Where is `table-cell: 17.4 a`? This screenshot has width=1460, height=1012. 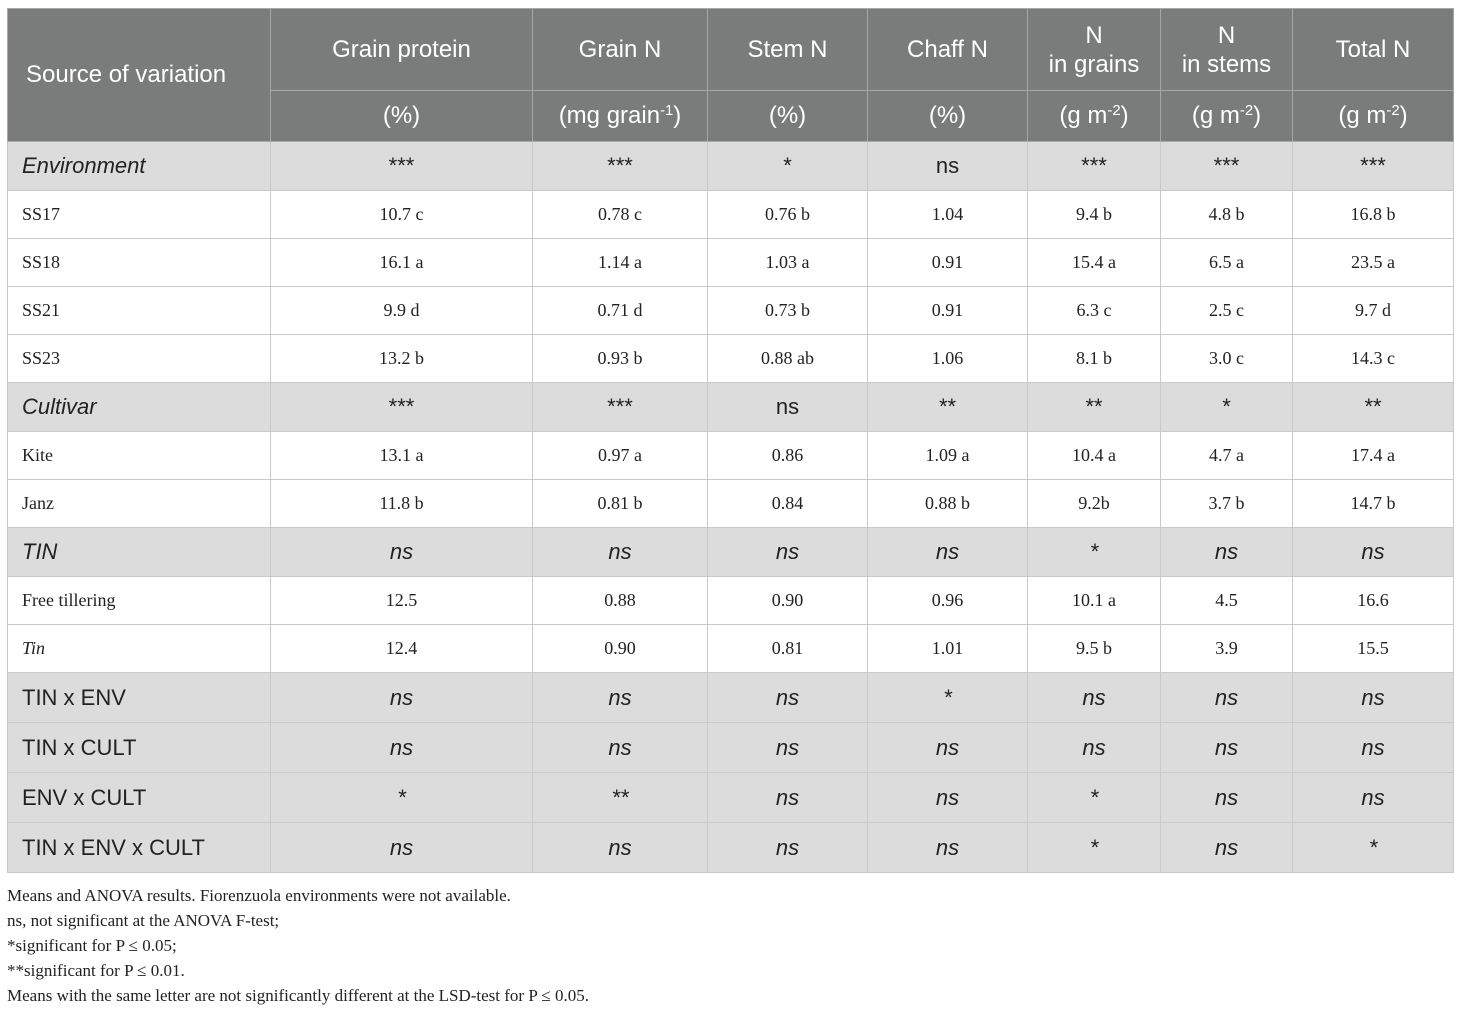
table-cell: 17.4 a is located at coordinates (1373, 455).